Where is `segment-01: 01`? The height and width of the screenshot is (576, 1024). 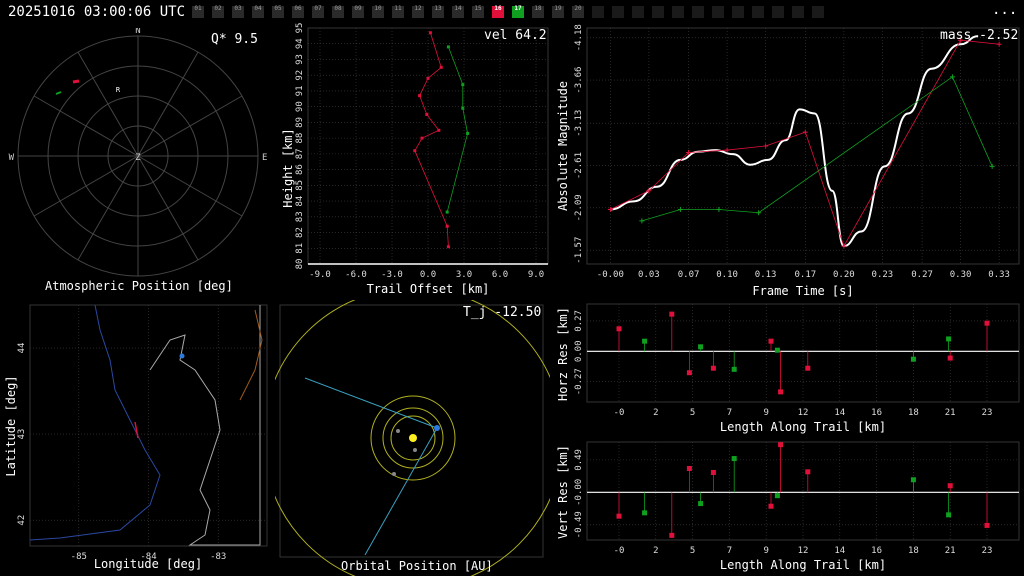 segment-01: 01 is located at coordinates (198, 12).